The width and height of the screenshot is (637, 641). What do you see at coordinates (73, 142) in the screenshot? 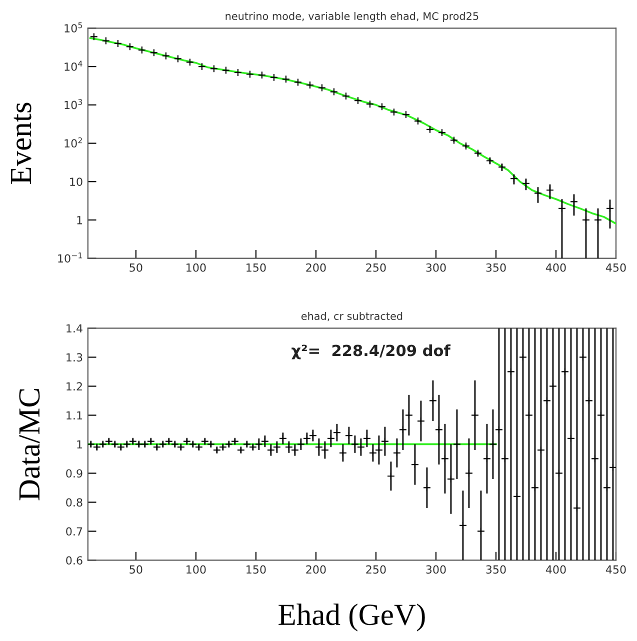
I see `y-tick-label: 10$^{2}$` at bounding box center [73, 142].